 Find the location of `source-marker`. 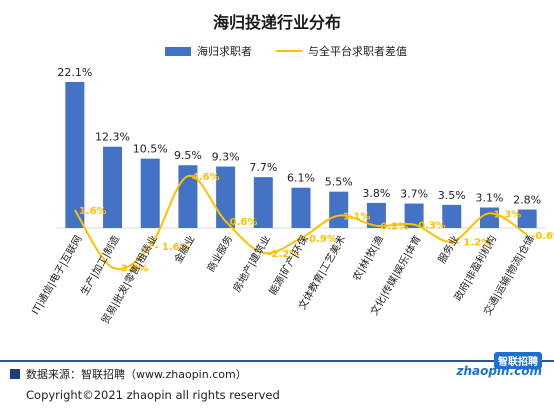

source-marker is located at coordinates (15, 374).